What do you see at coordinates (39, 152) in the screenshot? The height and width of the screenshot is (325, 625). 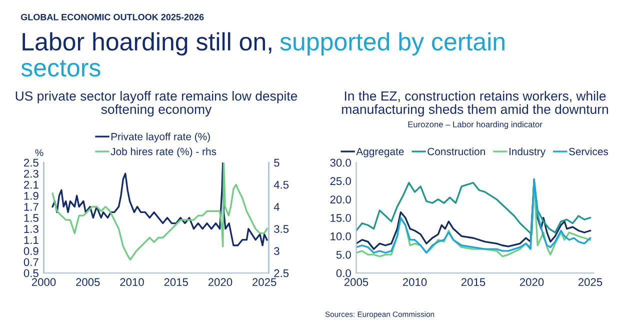 I see `y-axis-title: %` at bounding box center [39, 152].